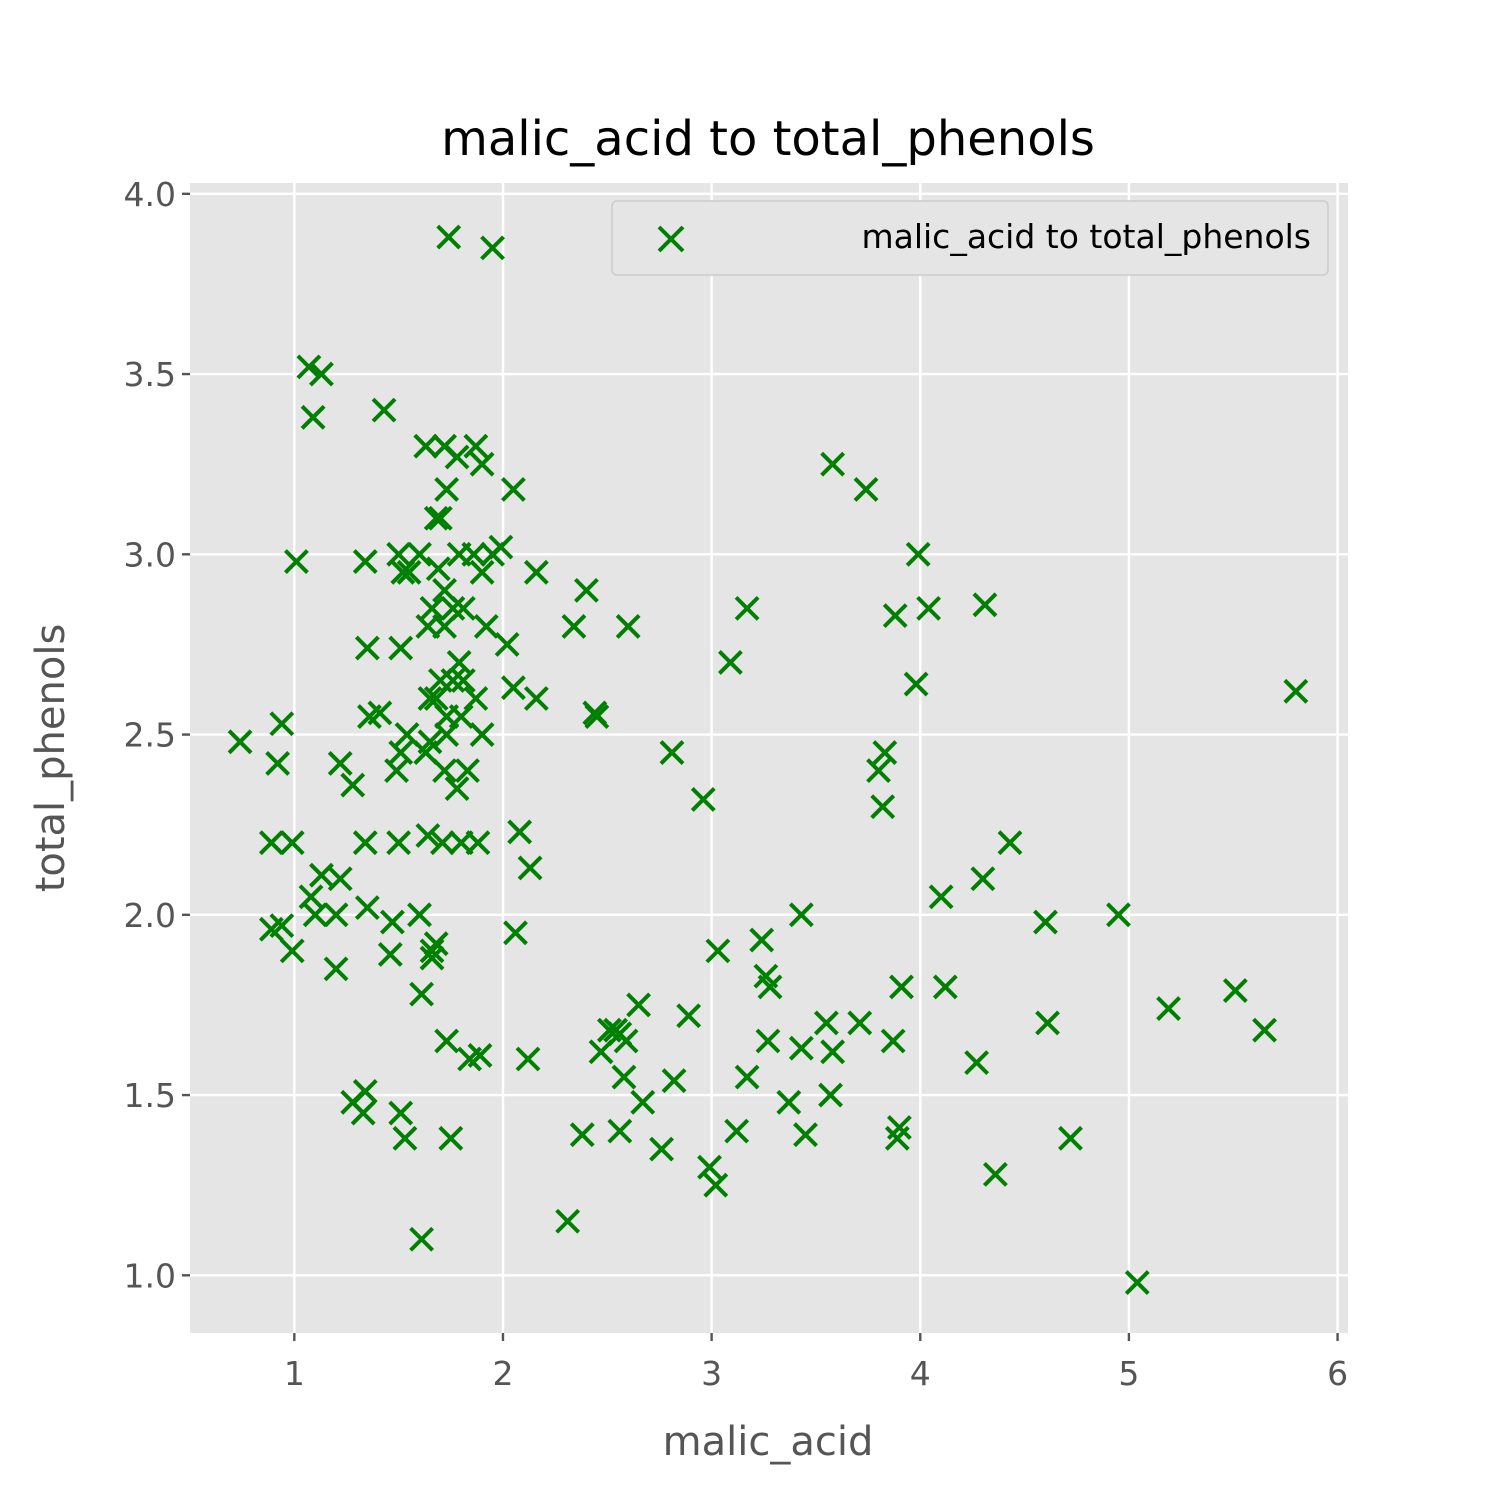 The height and width of the screenshot is (1500, 1500). Describe the element at coordinates (711, 1373) in the screenshot. I see `x-tick-label: 3` at that location.